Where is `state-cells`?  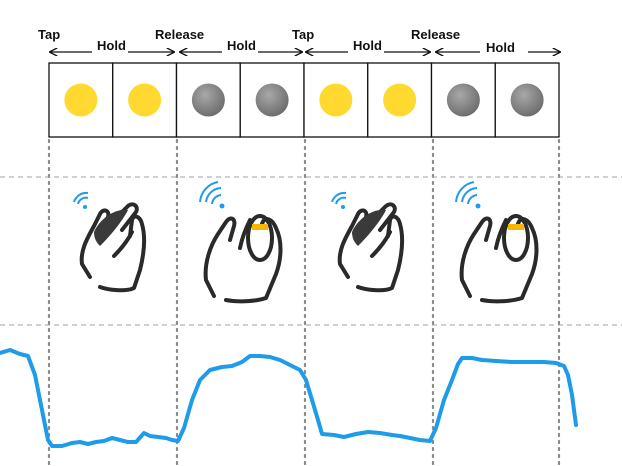
state-cells is located at coordinates (304, 100).